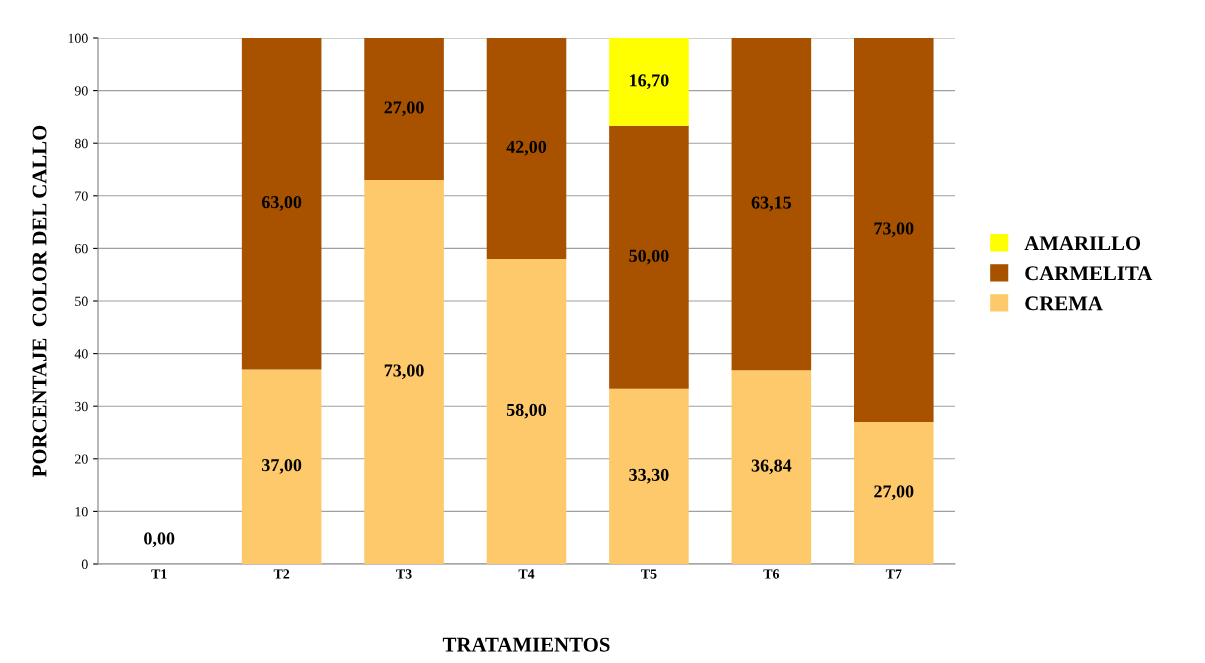 The height and width of the screenshot is (663, 1205). I want to click on y-tick-label: 60, so click(81, 248).